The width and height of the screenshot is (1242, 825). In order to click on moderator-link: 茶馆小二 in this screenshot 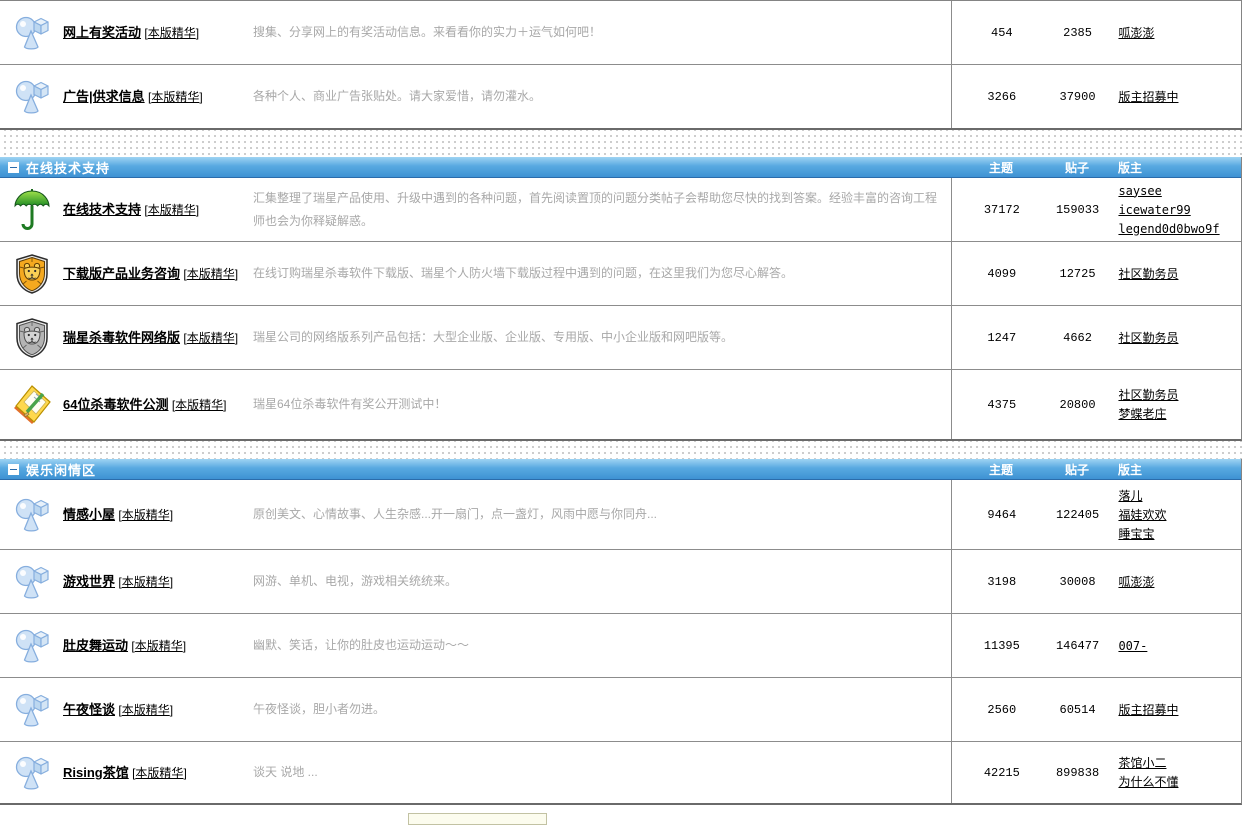, I will do `click(1142, 763)`.